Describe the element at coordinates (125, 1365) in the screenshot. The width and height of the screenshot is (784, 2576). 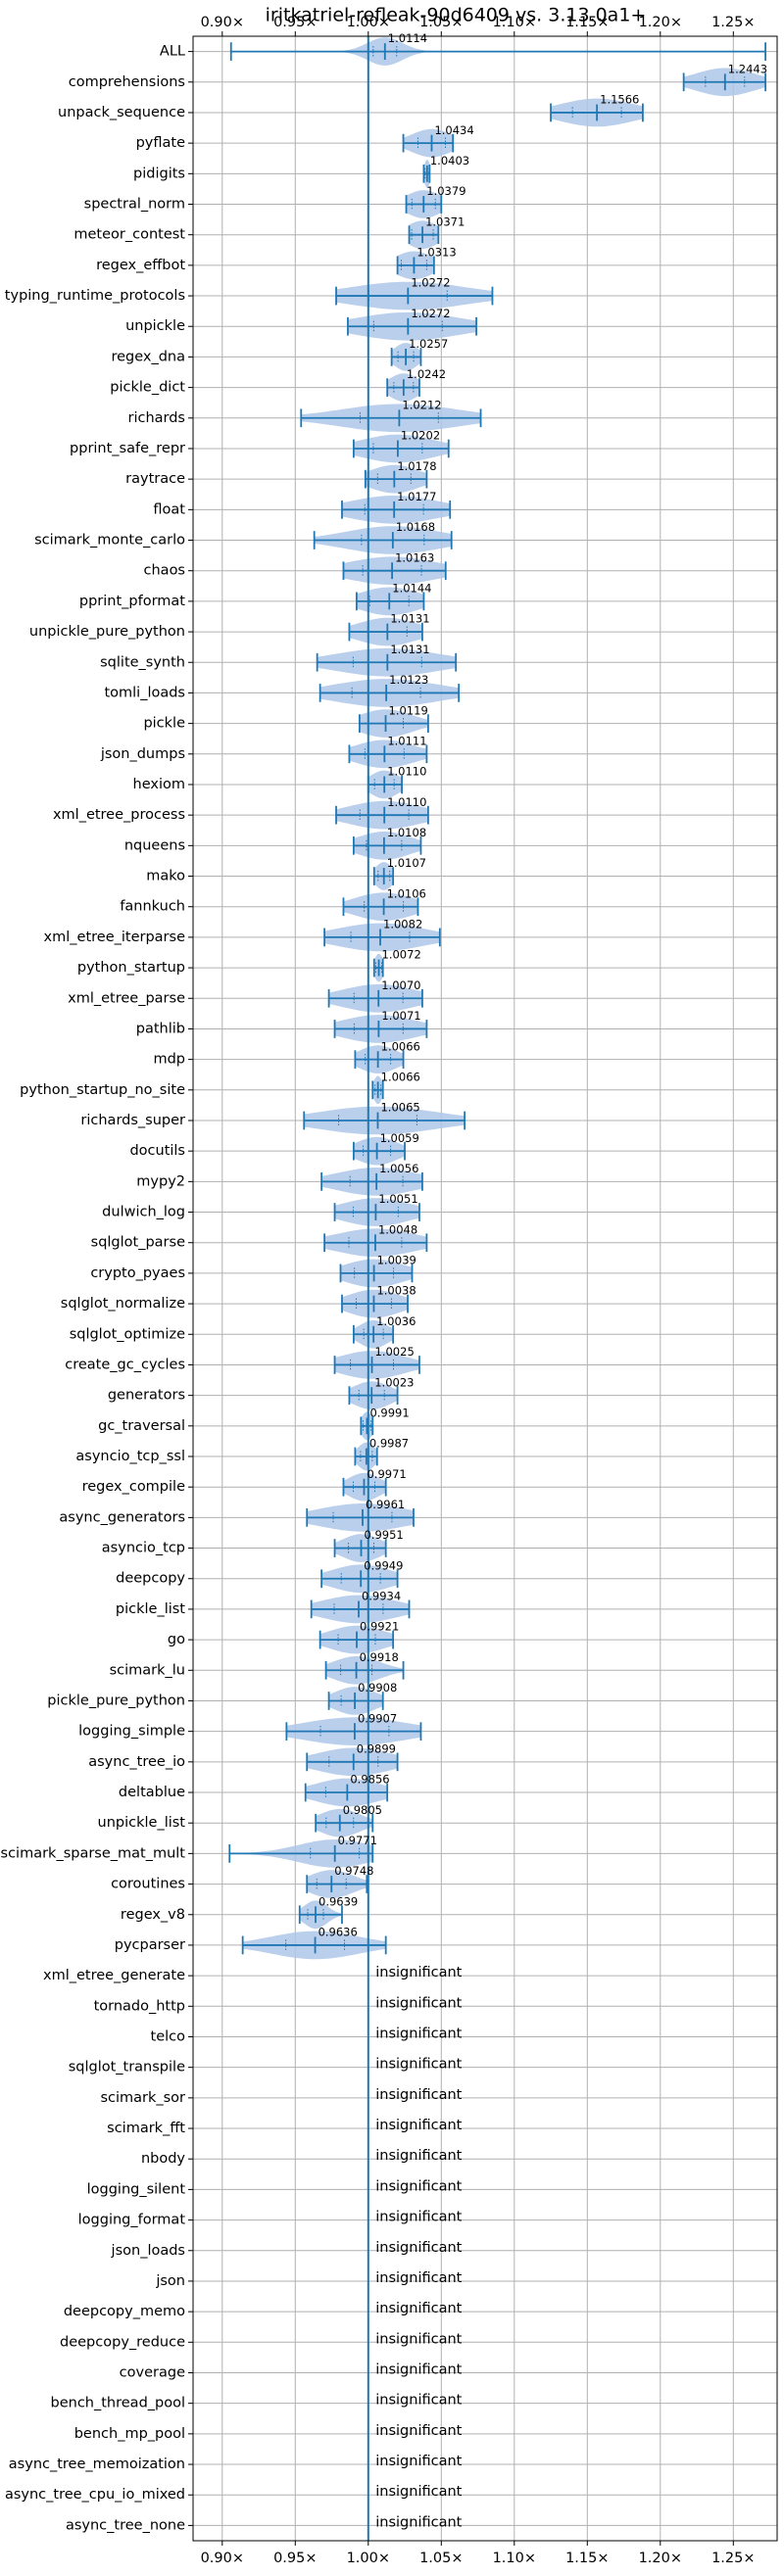
I see `category-label: create_gc_cycles` at that location.